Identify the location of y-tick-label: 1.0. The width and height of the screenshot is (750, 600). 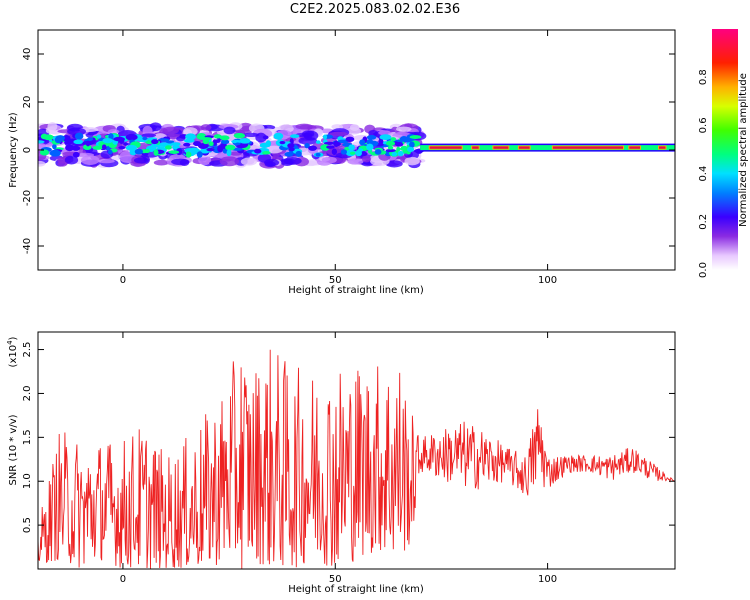
(27, 481).